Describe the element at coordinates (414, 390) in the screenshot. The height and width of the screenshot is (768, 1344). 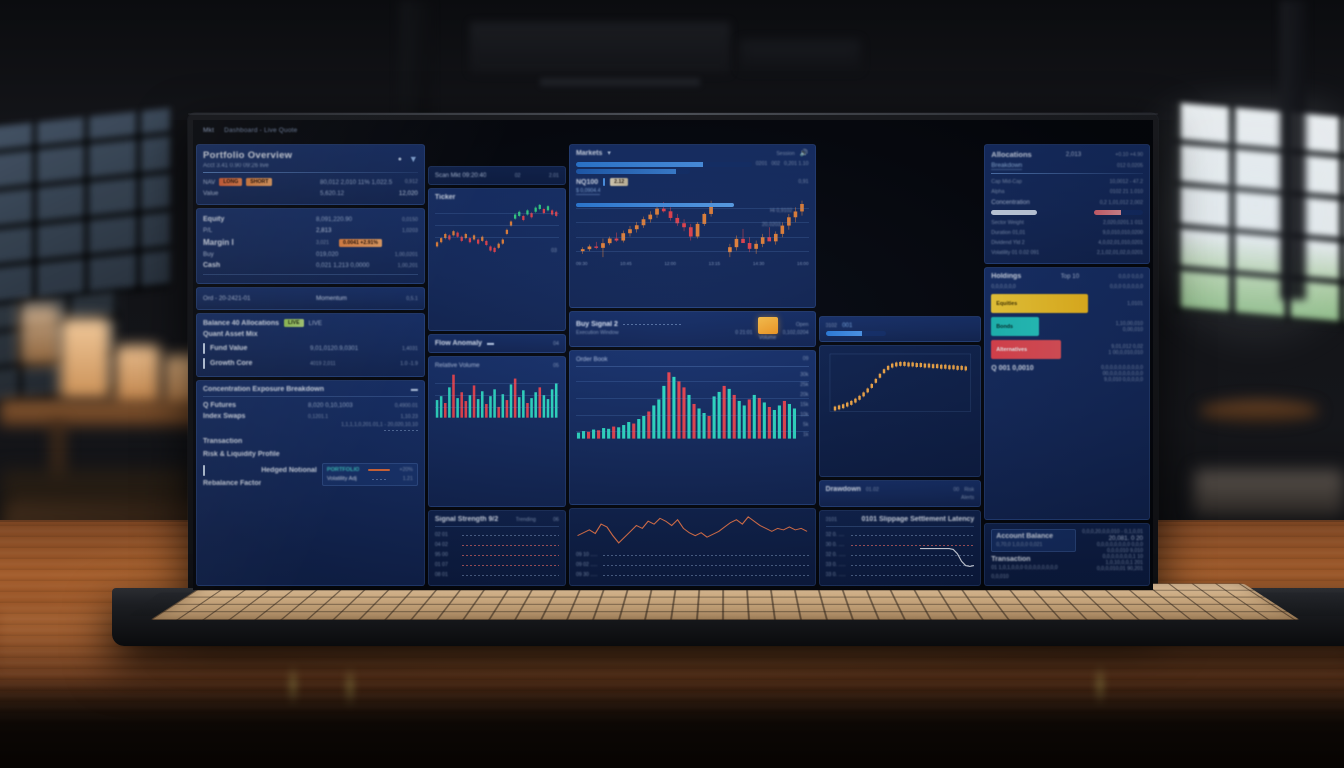
I see `expand-icon: ▬` at that location.